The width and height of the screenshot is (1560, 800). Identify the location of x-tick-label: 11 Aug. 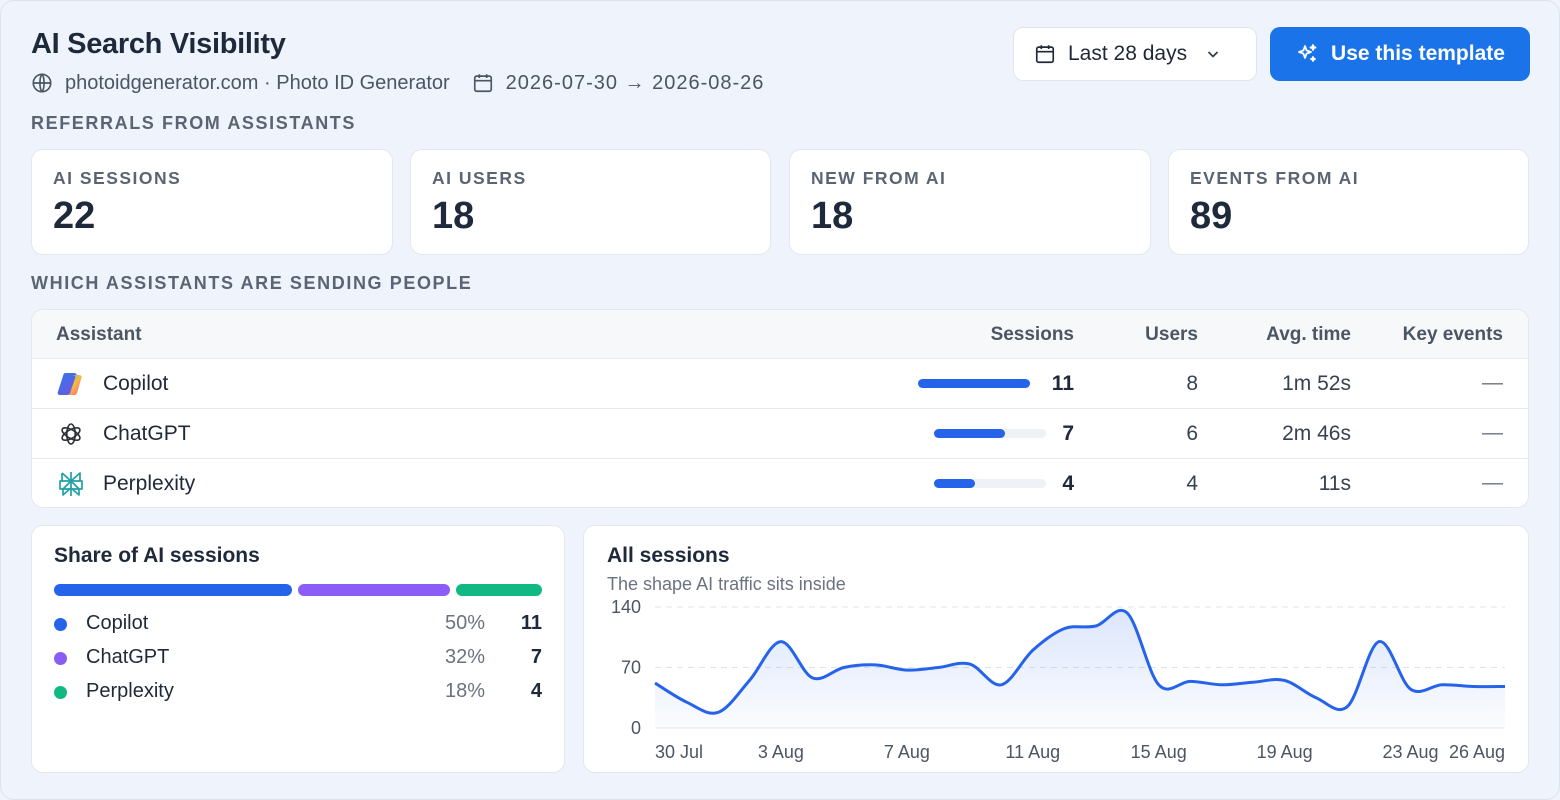
(1032, 752).